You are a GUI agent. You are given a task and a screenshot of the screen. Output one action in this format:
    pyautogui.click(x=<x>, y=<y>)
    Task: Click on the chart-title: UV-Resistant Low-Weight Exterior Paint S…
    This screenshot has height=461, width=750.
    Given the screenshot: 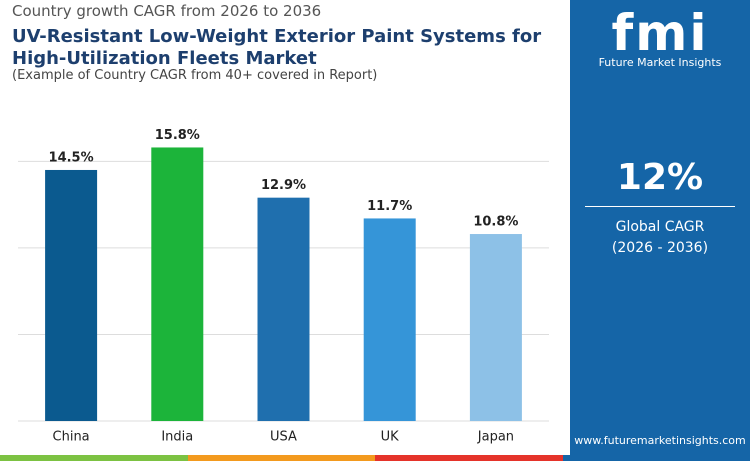 What is the action you would take?
    pyautogui.click(x=277, y=47)
    